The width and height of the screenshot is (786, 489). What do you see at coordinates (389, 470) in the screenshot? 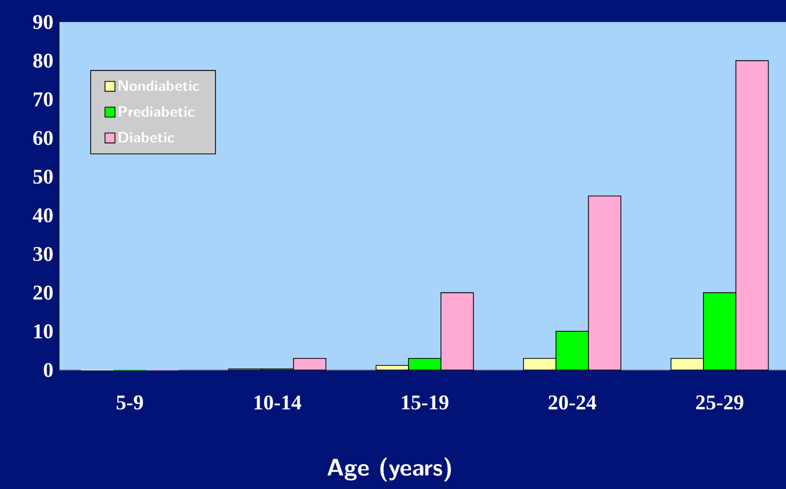
I see `x-axis-title: Age (years)` at bounding box center [389, 470].